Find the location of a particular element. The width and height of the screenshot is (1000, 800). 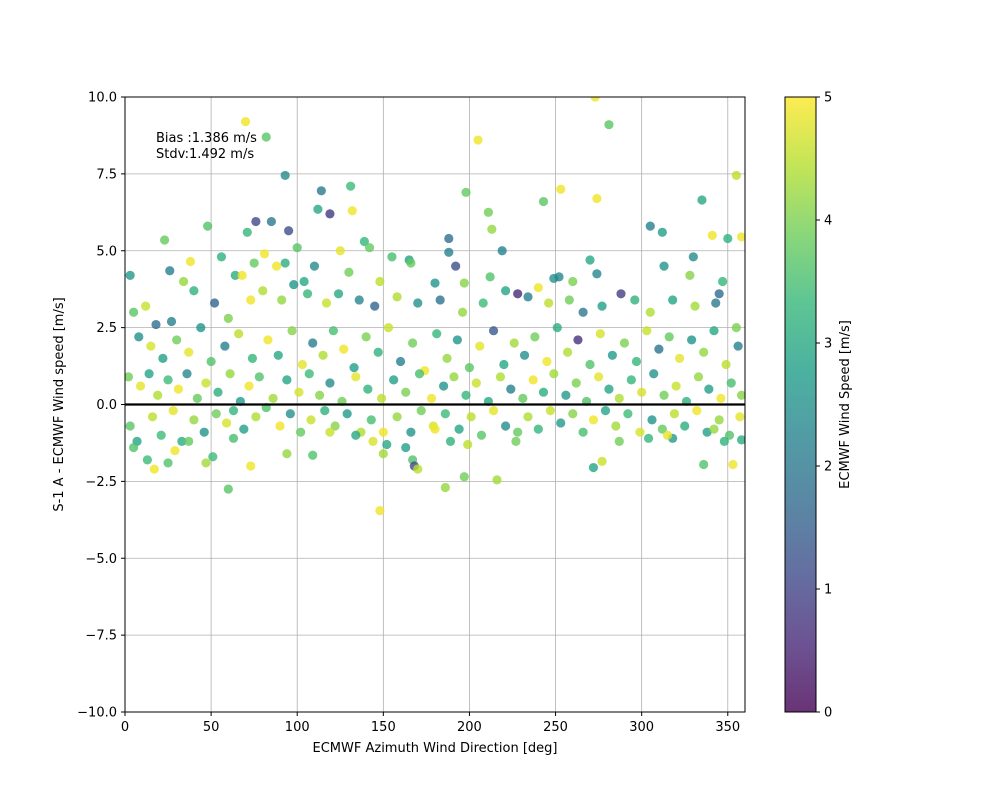

y-tick-label: −7.5 is located at coordinates (101, 636).